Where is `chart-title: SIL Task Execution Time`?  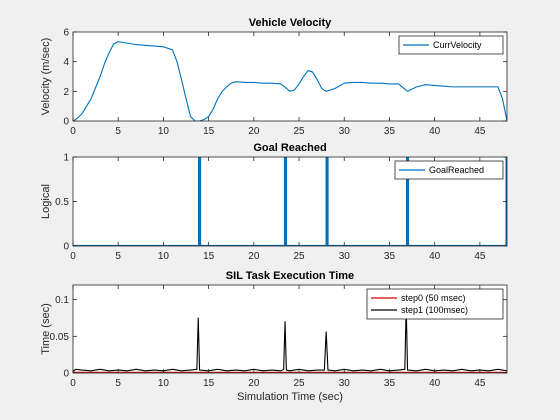 chart-title: SIL Task Execution Time is located at coordinates (290, 276).